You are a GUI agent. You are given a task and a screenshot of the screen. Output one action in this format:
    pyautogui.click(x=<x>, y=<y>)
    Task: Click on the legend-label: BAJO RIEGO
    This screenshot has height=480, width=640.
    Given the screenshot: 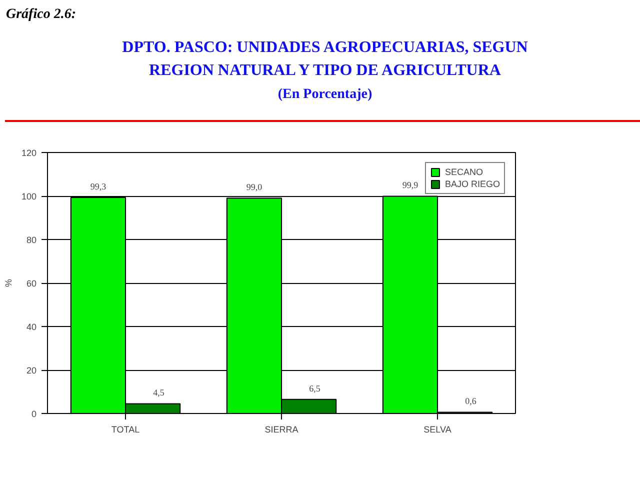 What is the action you would take?
    pyautogui.click(x=472, y=183)
    